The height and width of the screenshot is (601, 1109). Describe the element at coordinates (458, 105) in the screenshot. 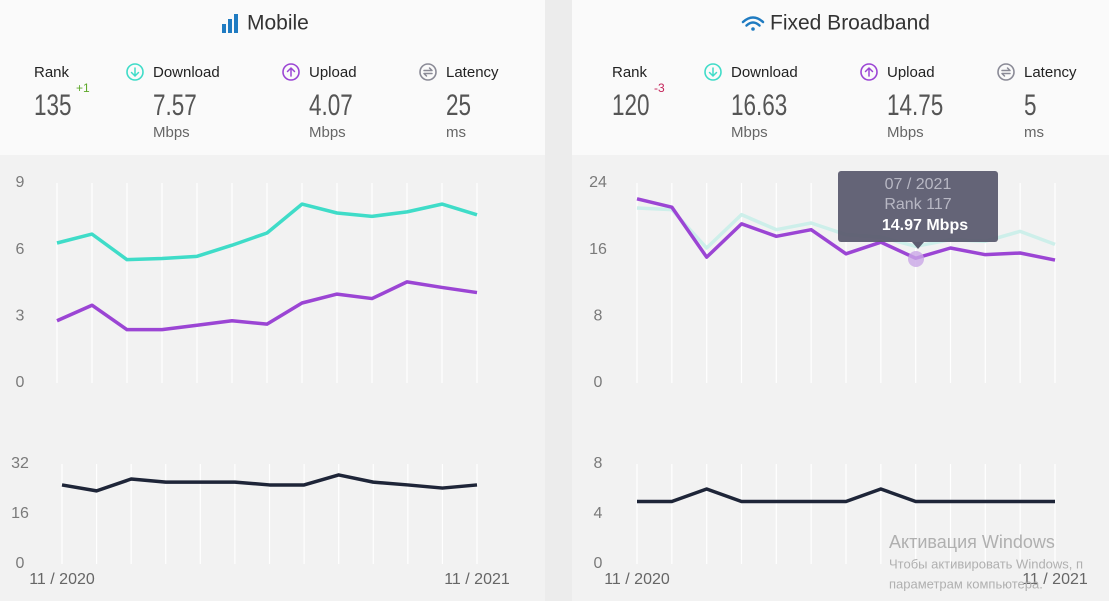

I see `stat-value: 25` at that location.